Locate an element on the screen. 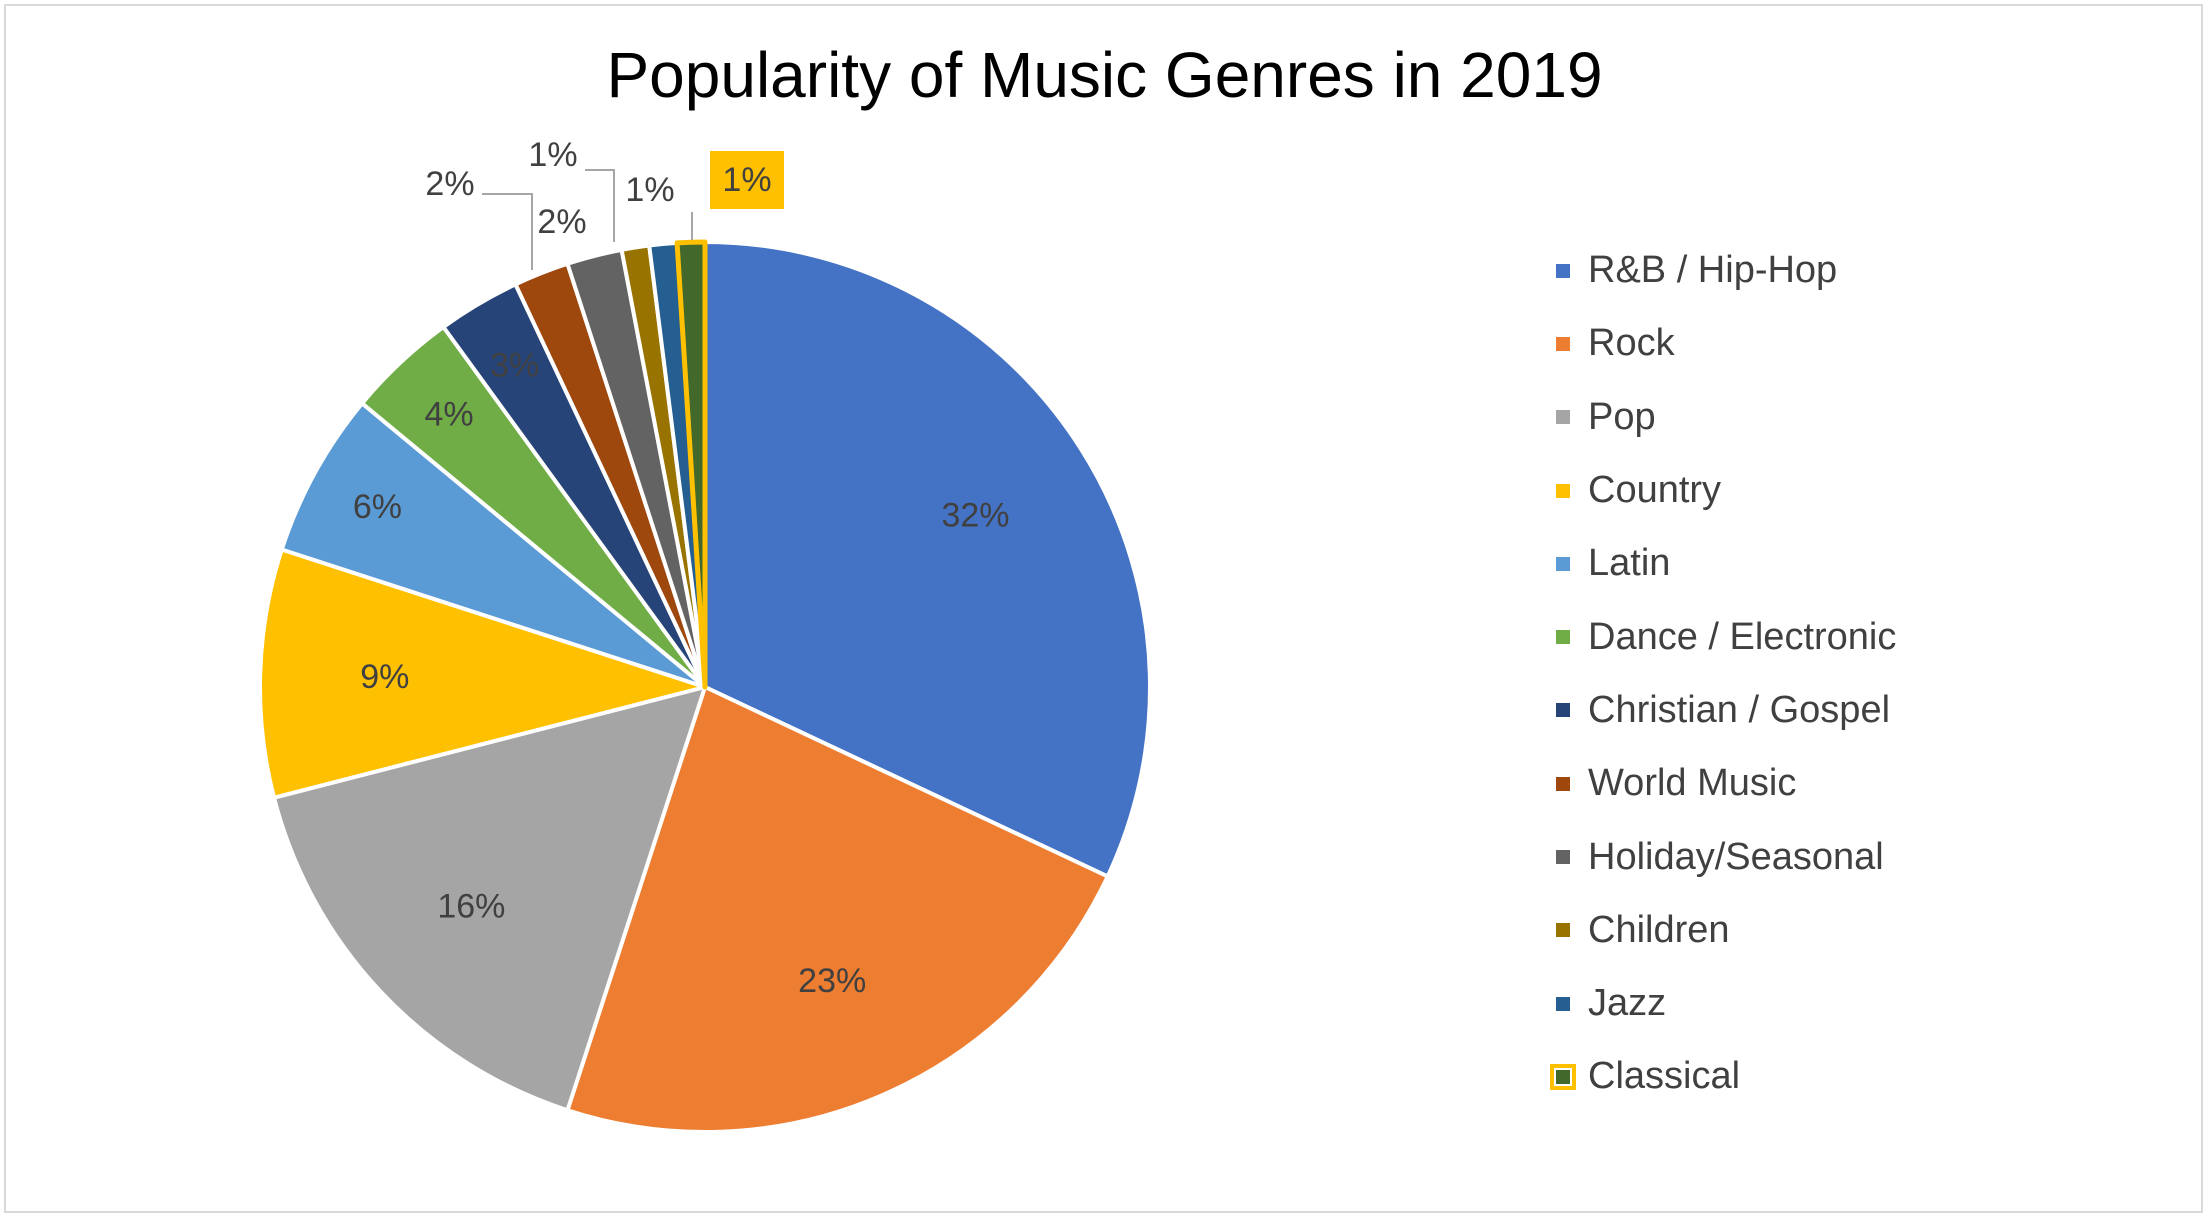 The height and width of the screenshot is (1219, 2209). slice-country is located at coordinates (482, 673).